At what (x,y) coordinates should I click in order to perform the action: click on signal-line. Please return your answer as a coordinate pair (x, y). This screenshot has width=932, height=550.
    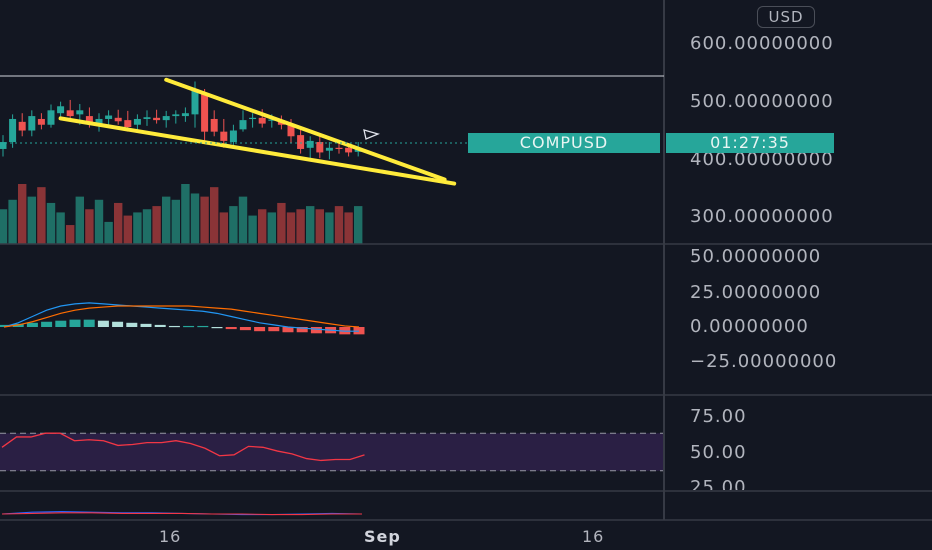
    Looking at the image, I should click on (181, 316).